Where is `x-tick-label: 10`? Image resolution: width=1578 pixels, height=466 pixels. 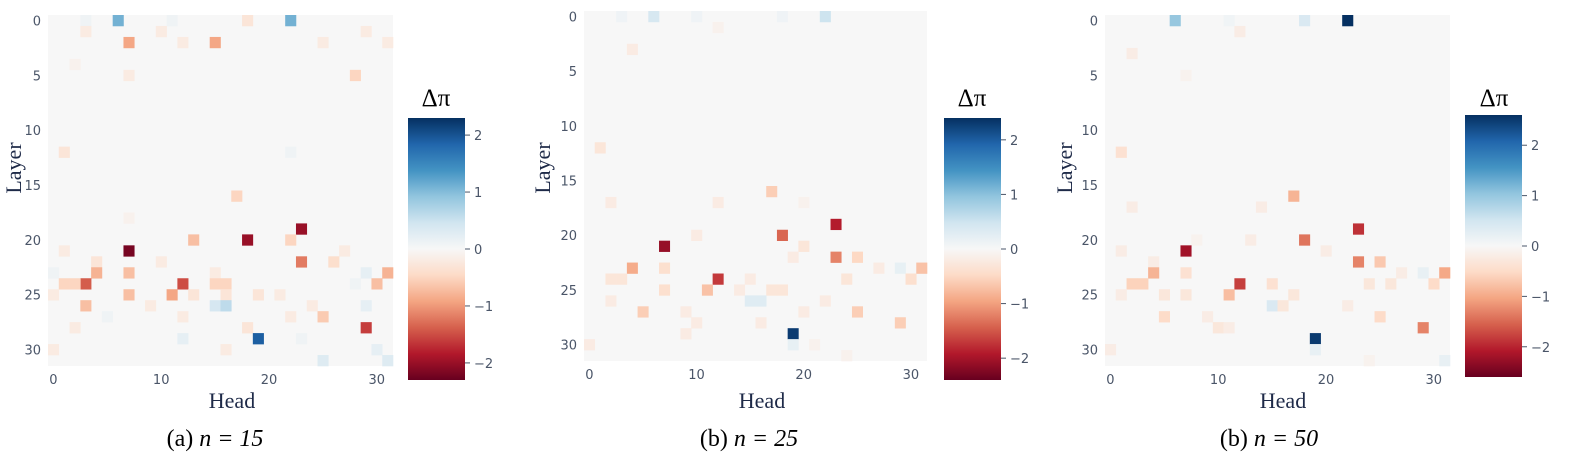 x-tick-label: 10 is located at coordinates (161, 380).